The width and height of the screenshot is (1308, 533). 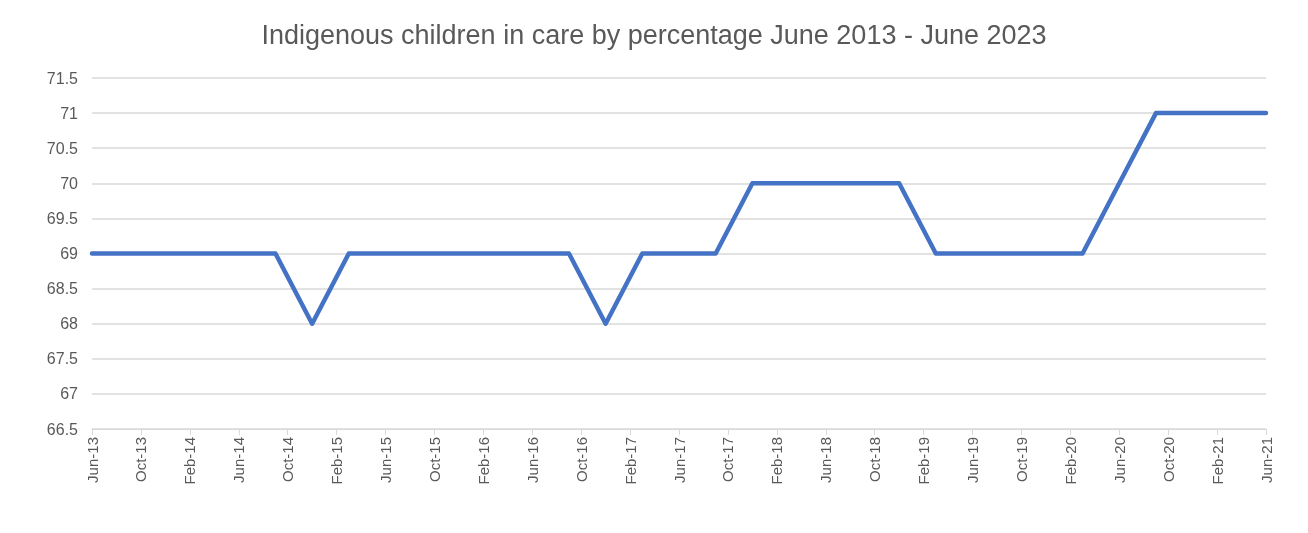 What do you see at coordinates (581, 460) in the screenshot?
I see `x-tick-label: Oct-16` at bounding box center [581, 460].